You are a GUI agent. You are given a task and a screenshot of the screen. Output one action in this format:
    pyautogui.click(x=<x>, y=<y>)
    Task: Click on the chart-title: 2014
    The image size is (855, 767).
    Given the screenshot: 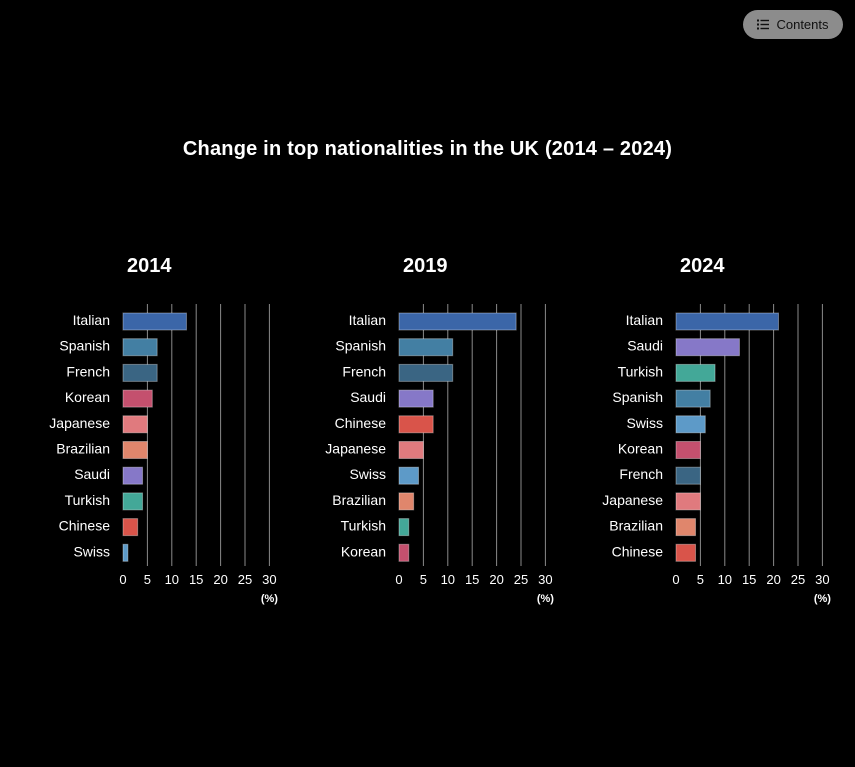 What is the action you would take?
    pyautogui.click(x=149, y=266)
    